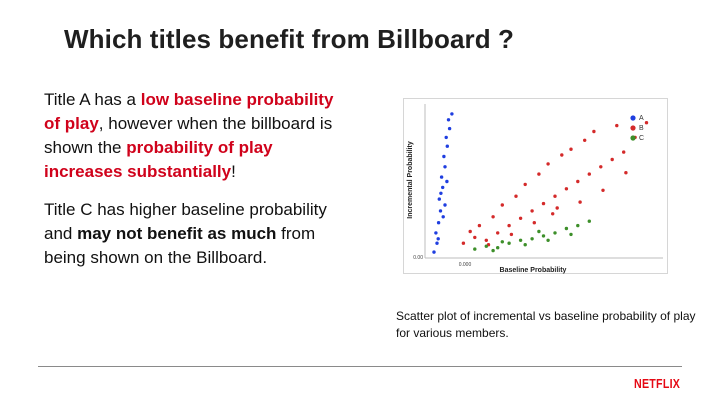 The image size is (720, 405). What do you see at coordinates (633, 138) in the screenshot?
I see `legend-marker-c` at bounding box center [633, 138].